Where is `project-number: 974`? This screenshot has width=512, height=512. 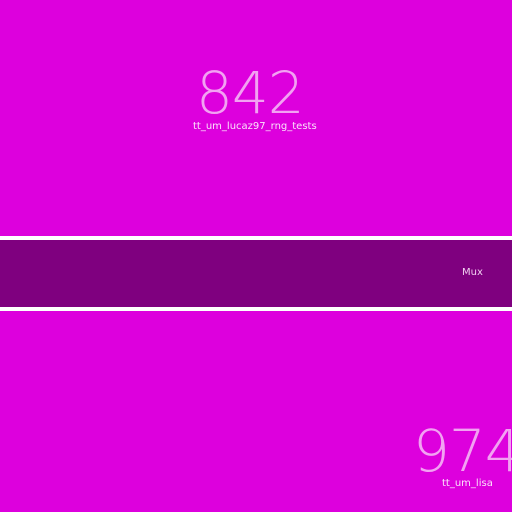
project-number: 974 is located at coordinates (462, 451).